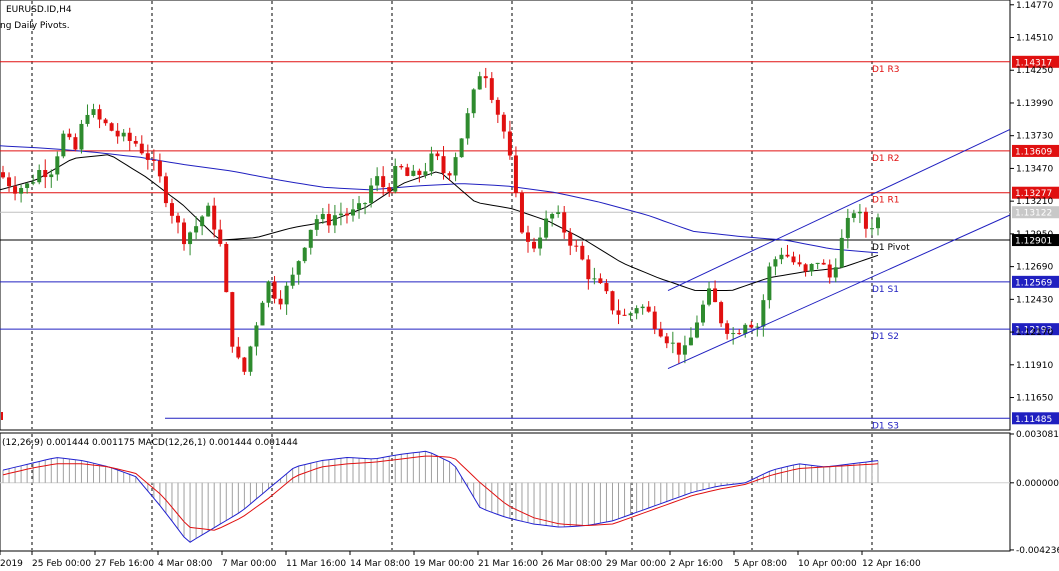 Image resolution: width=1059 pixels, height=571 pixels. I want to click on macd-main-line, so click(440, 496).